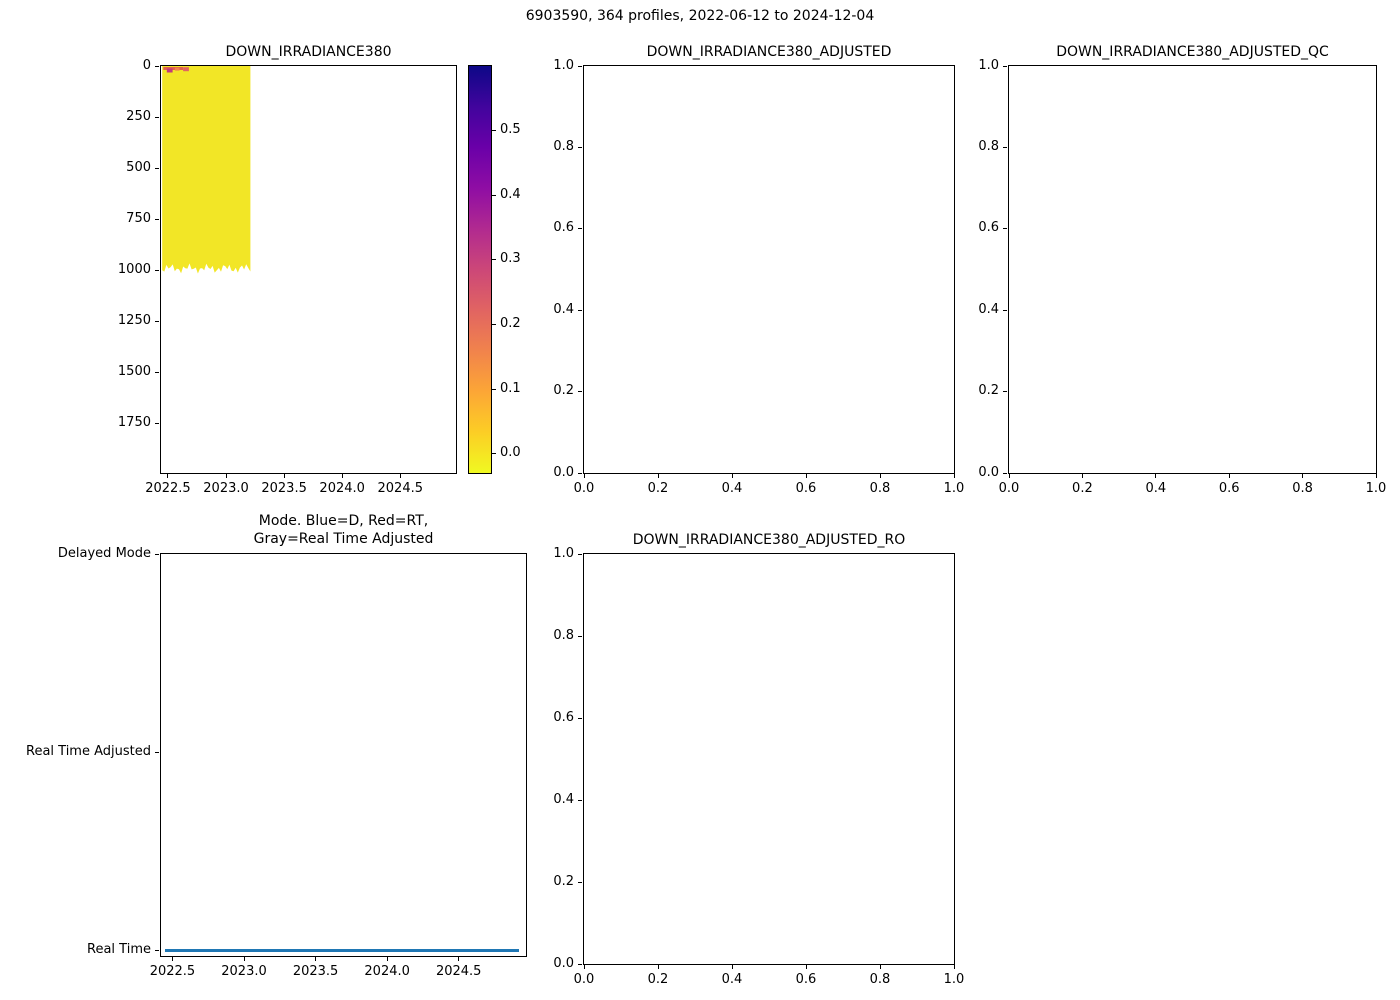 This screenshot has width=1400, height=1000. I want to click on colorbar-tick-label: 0.4, so click(510, 194).